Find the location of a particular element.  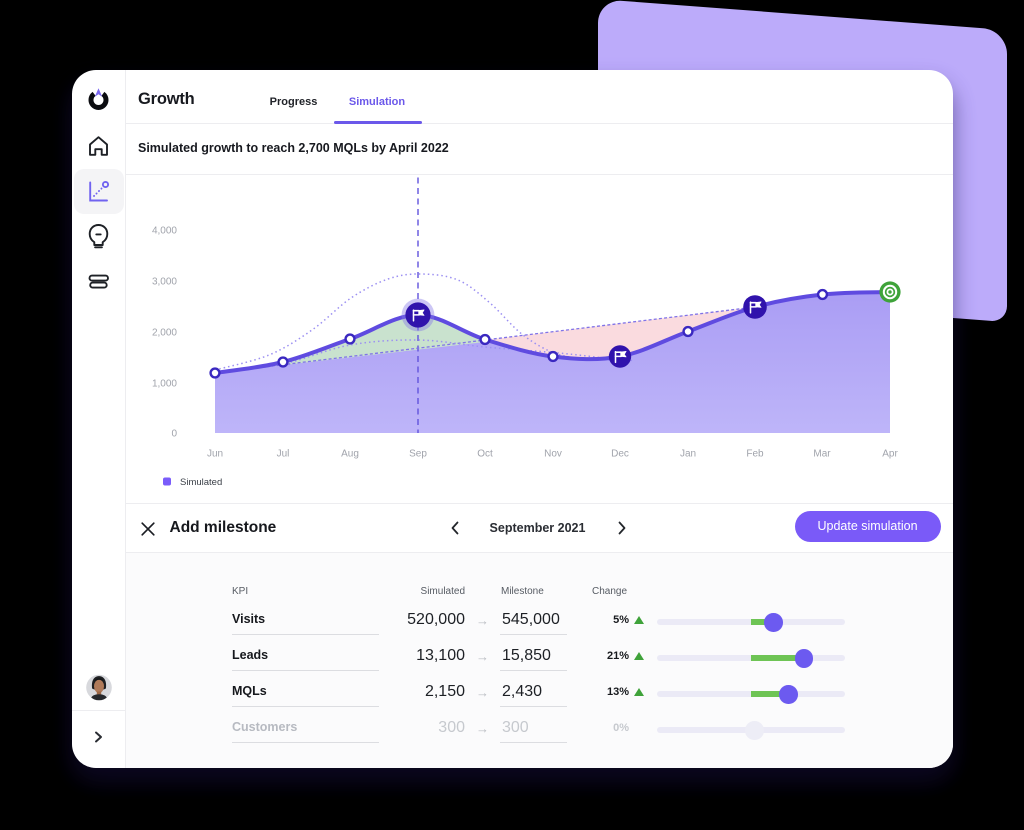

svg-text: Oct is located at coordinates (485, 454).